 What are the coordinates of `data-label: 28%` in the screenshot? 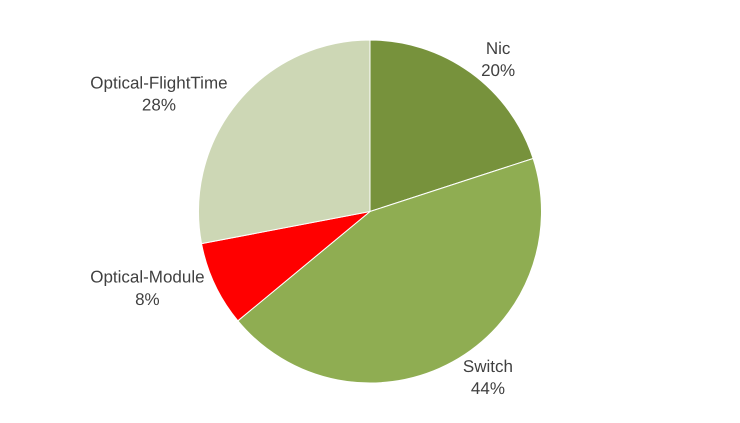 It's located at (159, 104).